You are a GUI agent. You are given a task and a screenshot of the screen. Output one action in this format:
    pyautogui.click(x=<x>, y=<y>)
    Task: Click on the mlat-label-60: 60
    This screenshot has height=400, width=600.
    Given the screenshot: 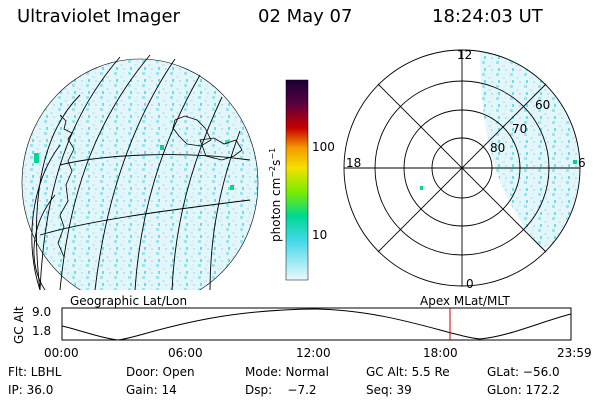 What is the action you would take?
    pyautogui.click(x=543, y=105)
    